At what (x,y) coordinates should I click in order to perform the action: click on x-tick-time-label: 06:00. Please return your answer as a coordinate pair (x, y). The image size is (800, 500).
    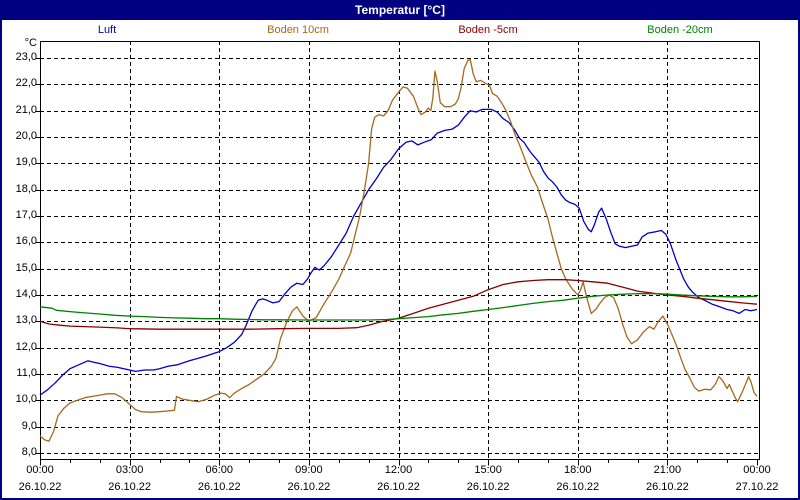
    Looking at the image, I should click on (219, 470).